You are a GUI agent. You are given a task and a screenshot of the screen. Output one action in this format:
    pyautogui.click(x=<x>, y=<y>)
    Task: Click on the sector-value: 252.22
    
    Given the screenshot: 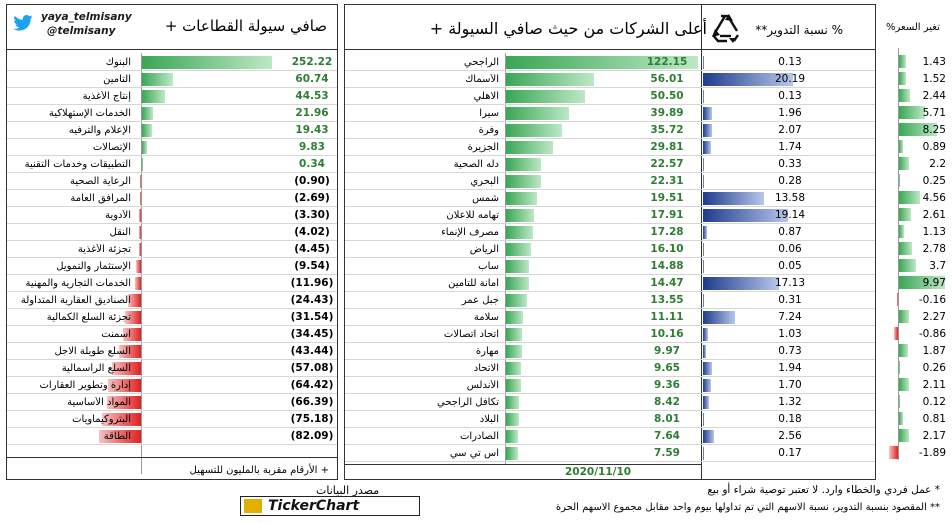 What is the action you would take?
    pyautogui.click(x=312, y=62)
    